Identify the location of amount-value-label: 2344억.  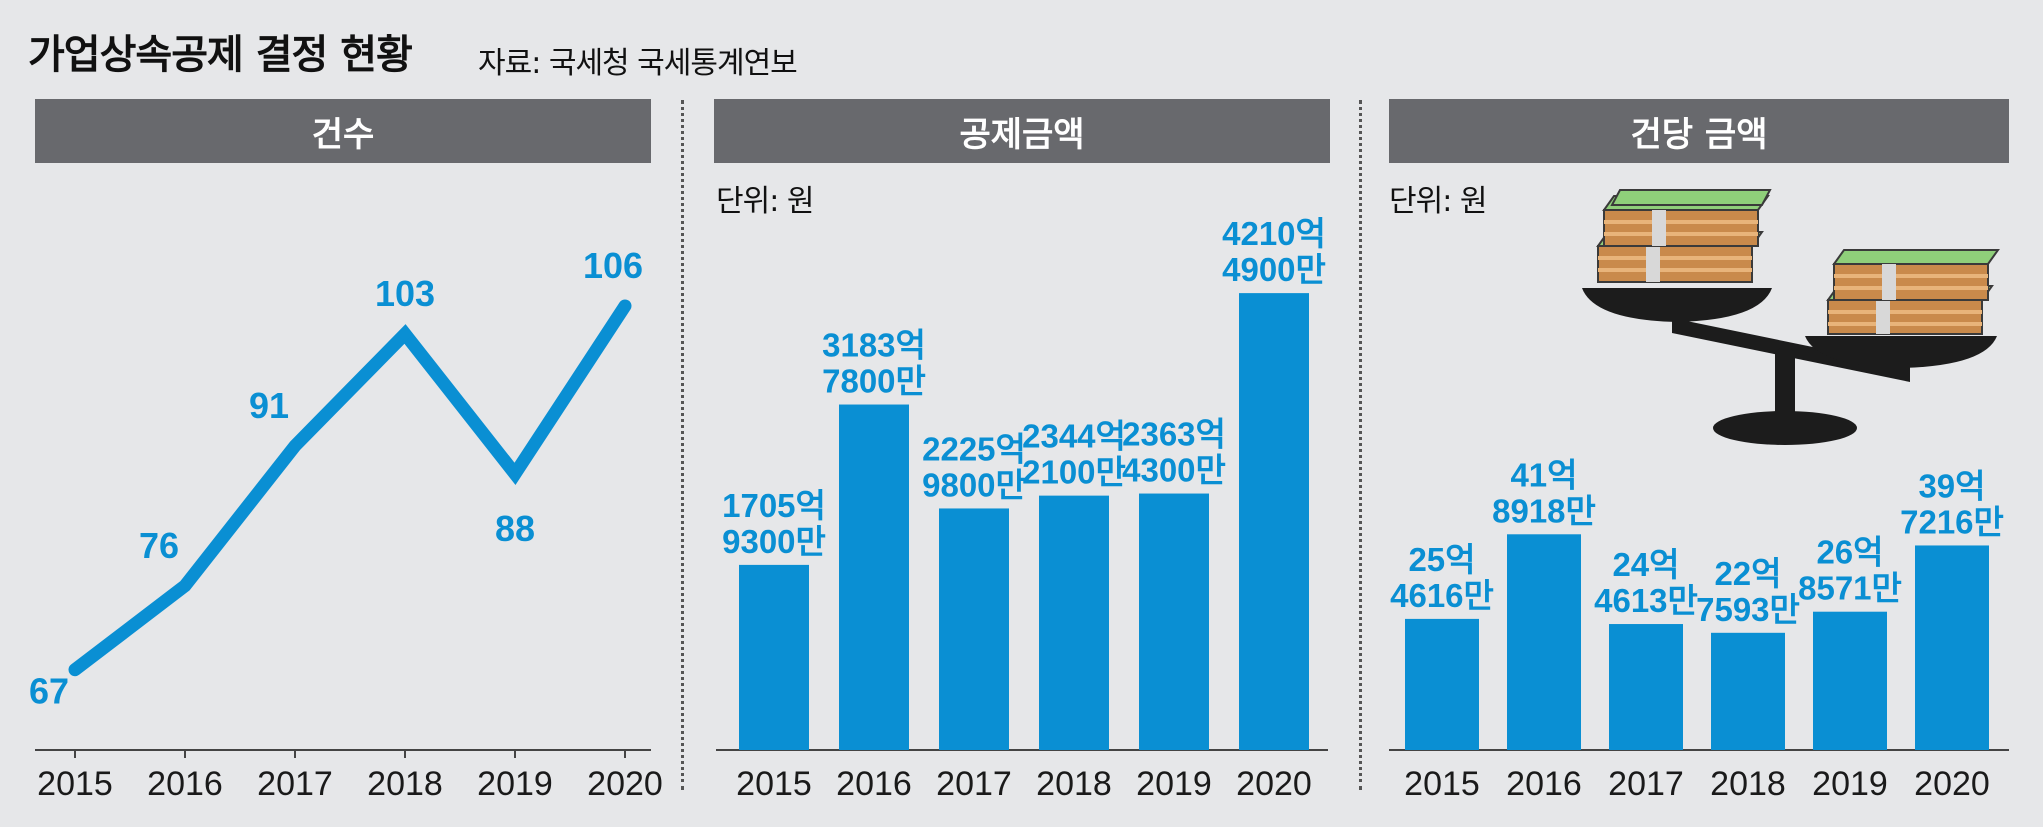
(1074, 436).